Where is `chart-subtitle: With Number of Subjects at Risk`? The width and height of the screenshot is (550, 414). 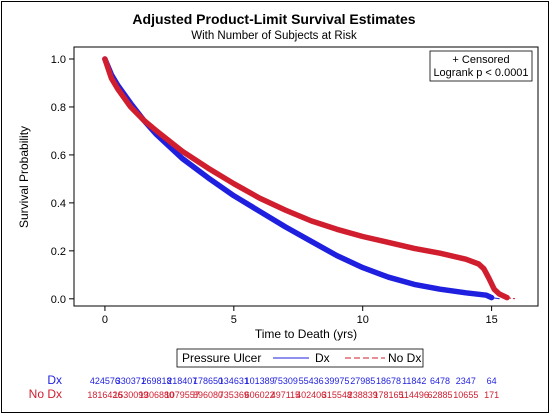
chart-subtitle: With Number of Subjects at Risk is located at coordinates (274, 36).